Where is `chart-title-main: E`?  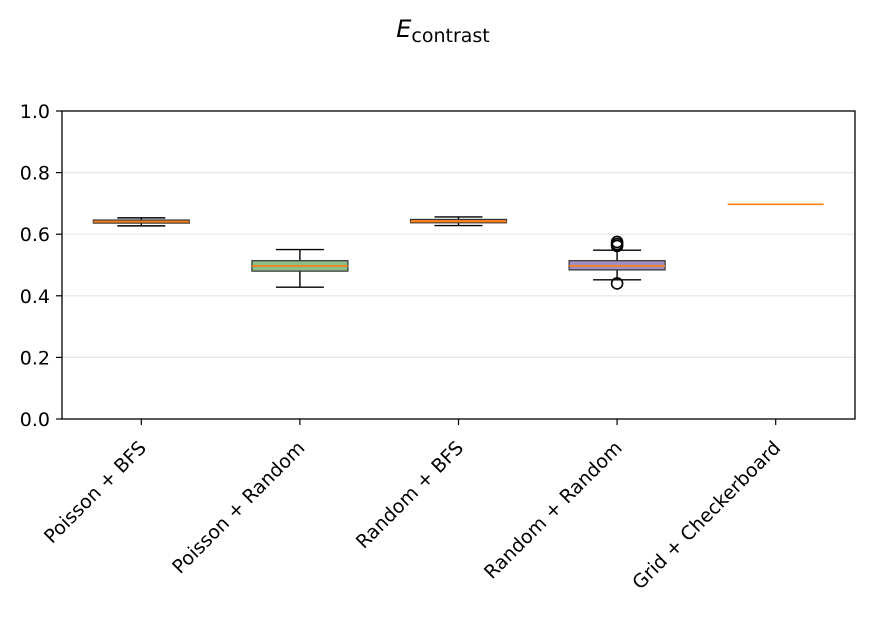 chart-title-main: E is located at coordinates (404, 29).